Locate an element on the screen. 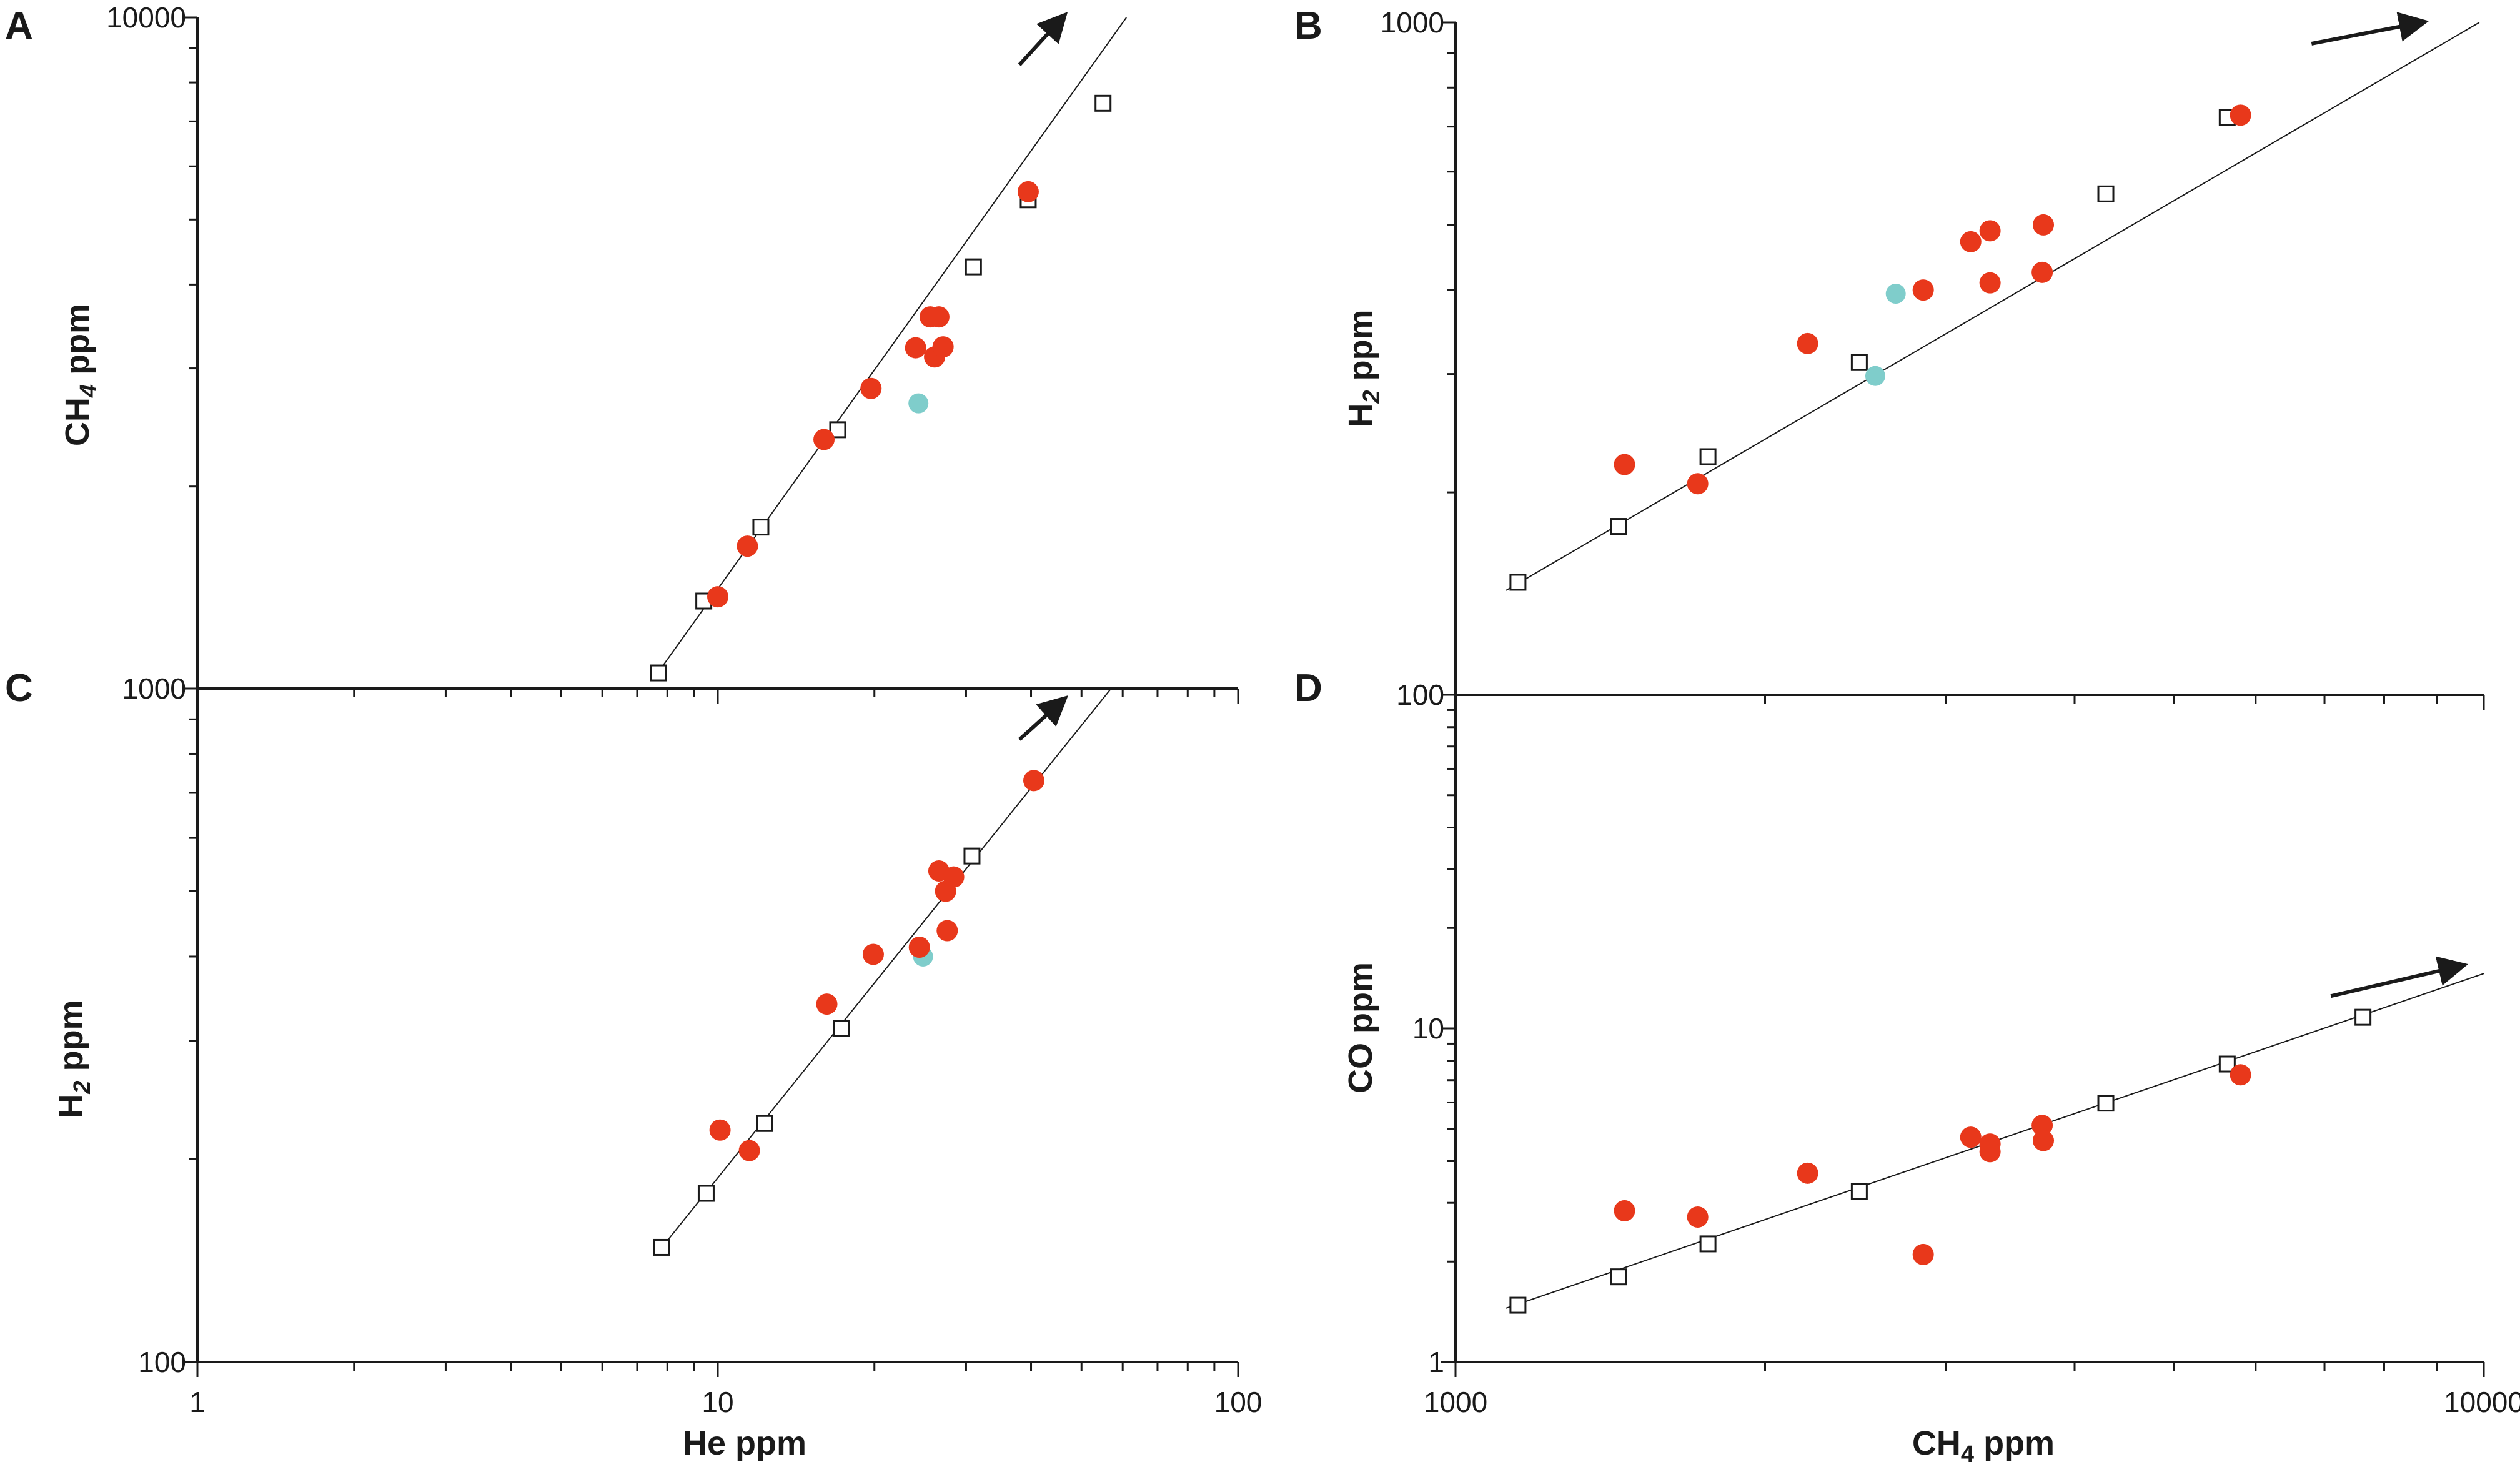 This screenshot has width=2520, height=1472. panel-b-trend-arrow is located at coordinates (2370, 29).